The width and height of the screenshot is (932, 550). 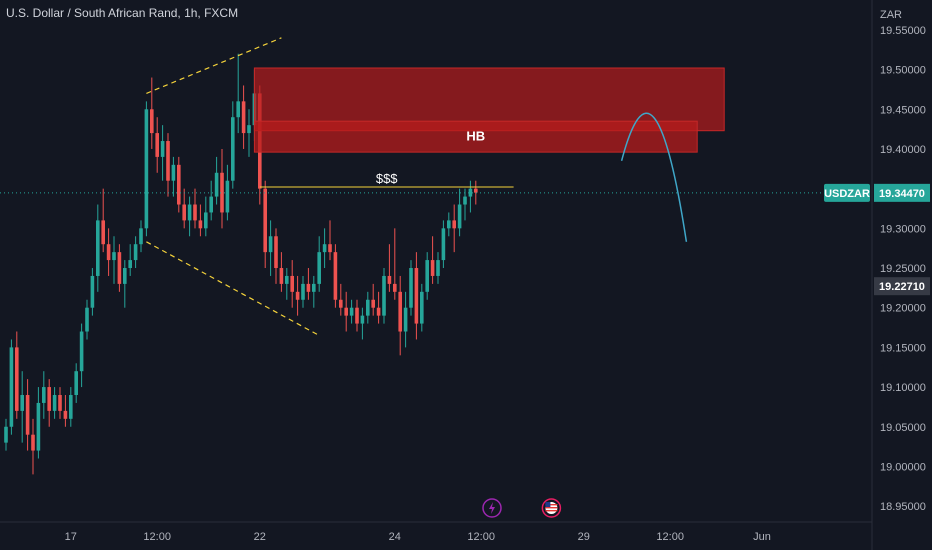 What do you see at coordinates (387, 178) in the screenshot?
I see `liquidity-label: $$$` at bounding box center [387, 178].